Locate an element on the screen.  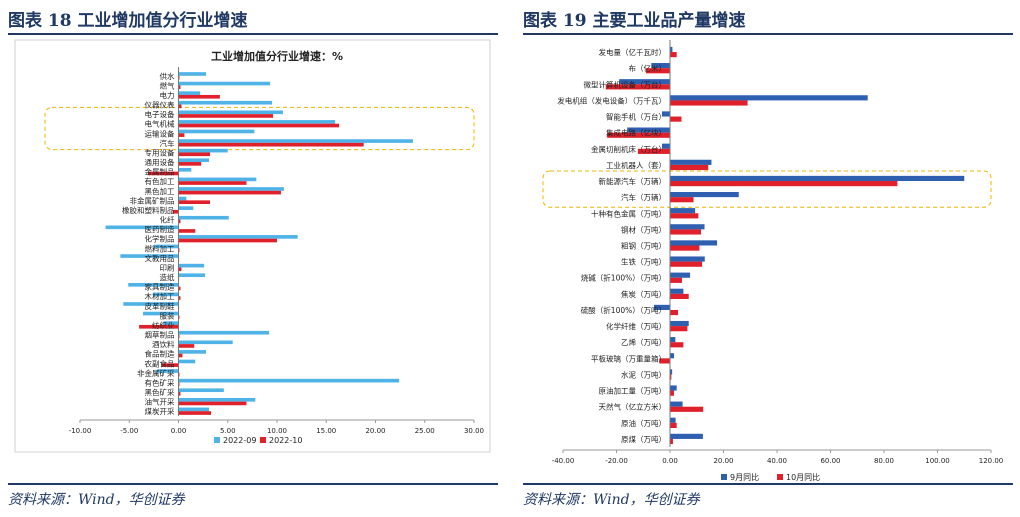
category-label: 食品制造 is located at coordinates (160, 354).